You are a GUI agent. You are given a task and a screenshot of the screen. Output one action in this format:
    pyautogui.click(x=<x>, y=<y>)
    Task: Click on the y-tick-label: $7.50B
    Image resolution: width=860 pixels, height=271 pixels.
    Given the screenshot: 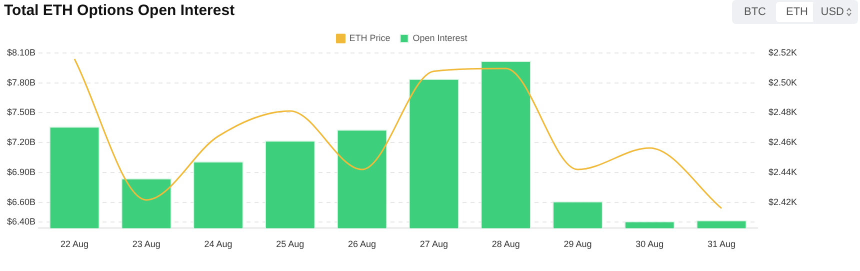 What is the action you would take?
    pyautogui.click(x=21, y=112)
    